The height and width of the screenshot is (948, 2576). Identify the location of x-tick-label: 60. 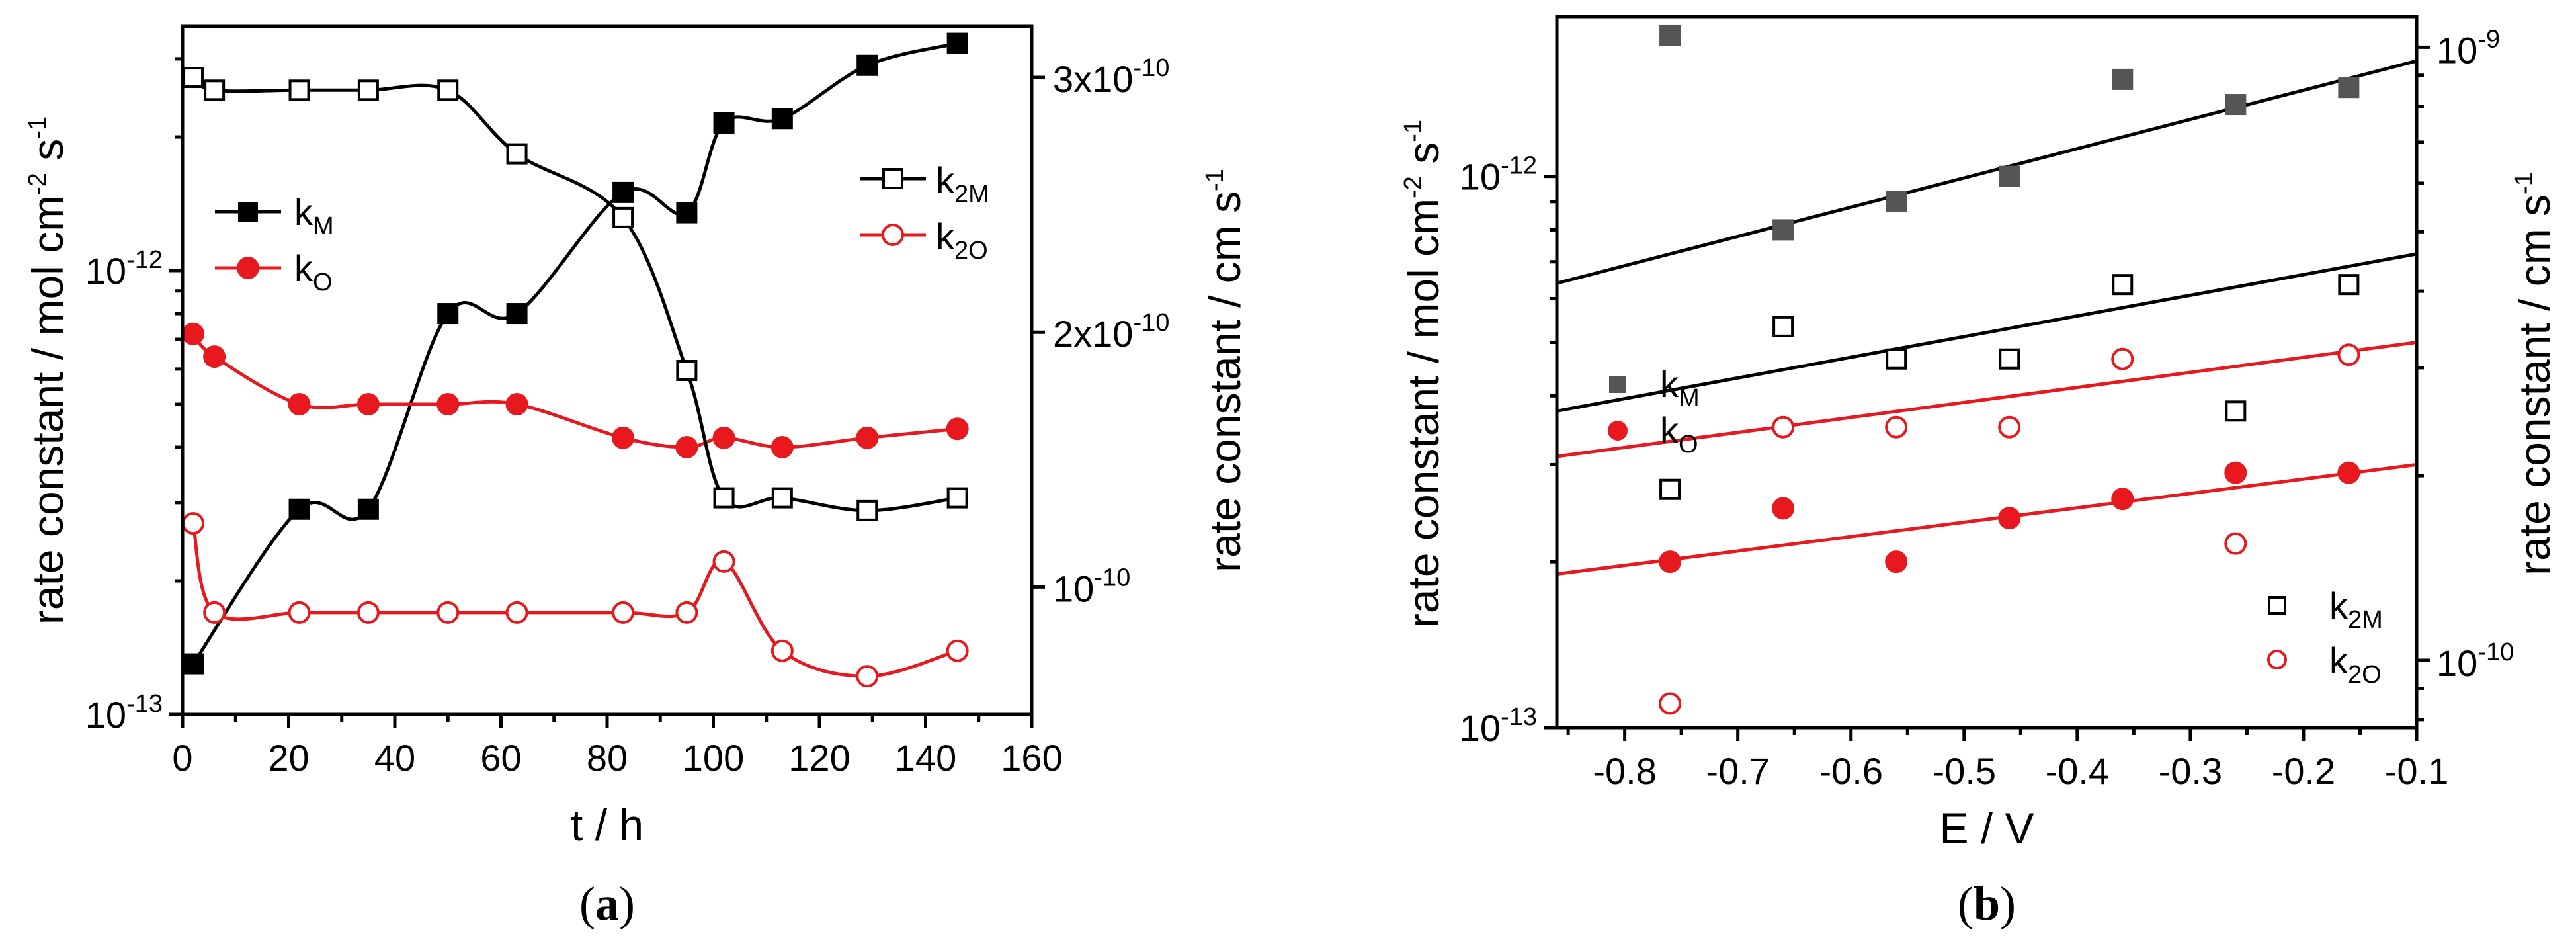
(500, 758).